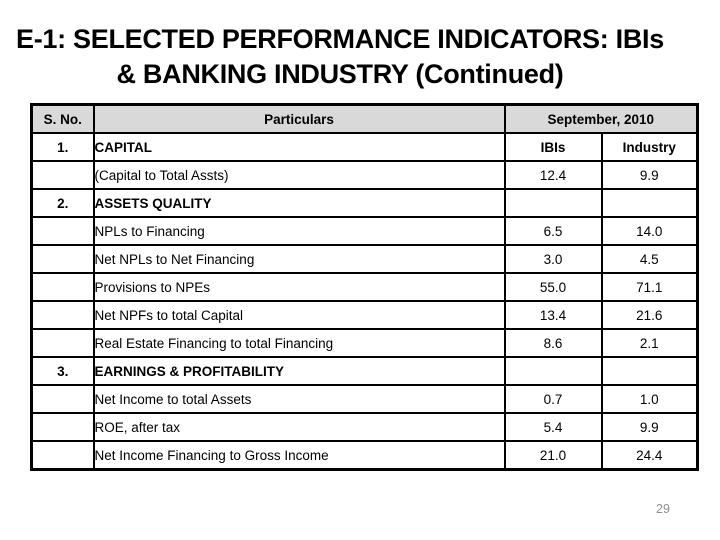 The height and width of the screenshot is (540, 720). What do you see at coordinates (553, 175) in the screenshot?
I see `cell-ibis-value: 12.4` at bounding box center [553, 175].